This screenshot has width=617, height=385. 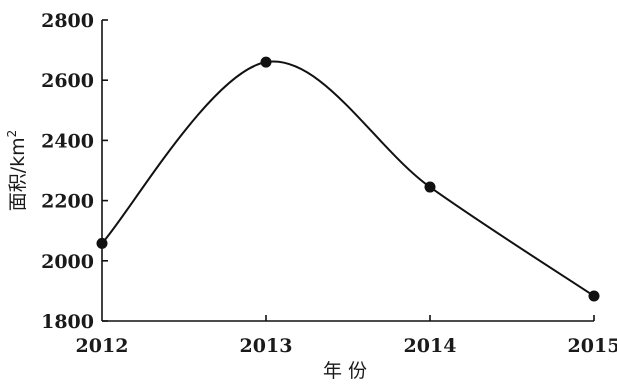 What do you see at coordinates (346, 336) in the screenshot?
I see `x-ticks: 2012 2013 2014 2015` at bounding box center [346, 336].